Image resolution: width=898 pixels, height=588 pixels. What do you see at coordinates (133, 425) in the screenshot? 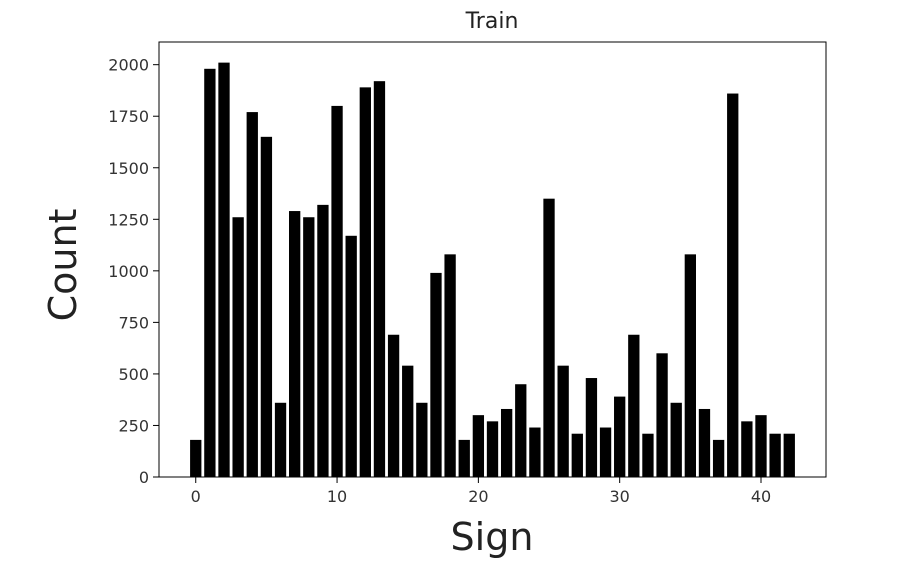
I see `y-tick-label-250: 250` at bounding box center [133, 425].